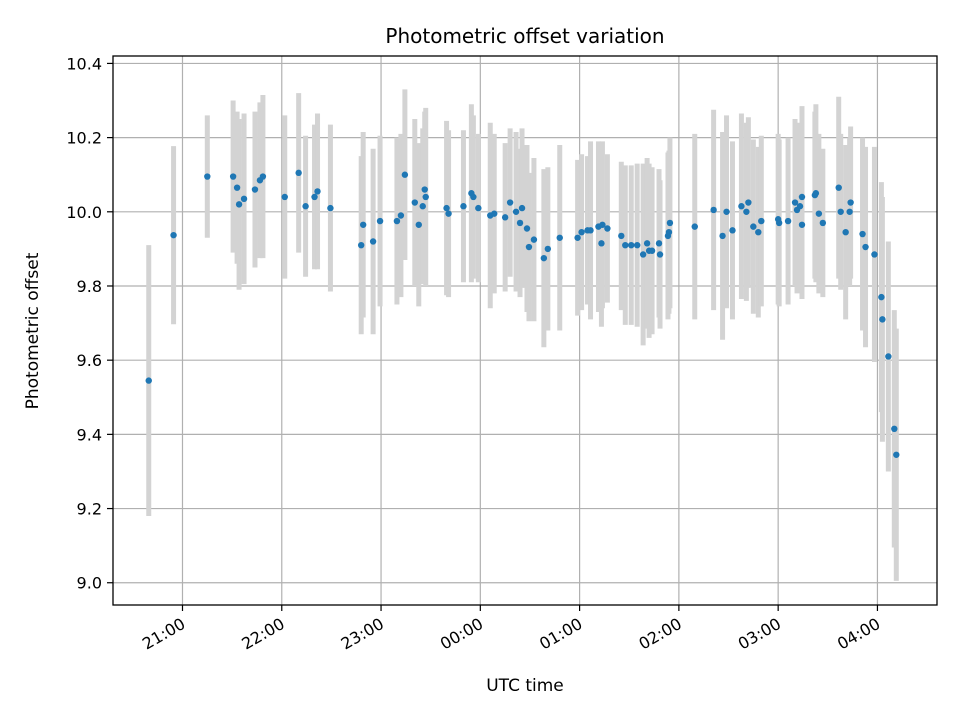 Image resolution: width=960 pixels, height=720 pixels. What do you see at coordinates (84, 138) in the screenshot?
I see `y-tick-label: 10.2` at bounding box center [84, 138].